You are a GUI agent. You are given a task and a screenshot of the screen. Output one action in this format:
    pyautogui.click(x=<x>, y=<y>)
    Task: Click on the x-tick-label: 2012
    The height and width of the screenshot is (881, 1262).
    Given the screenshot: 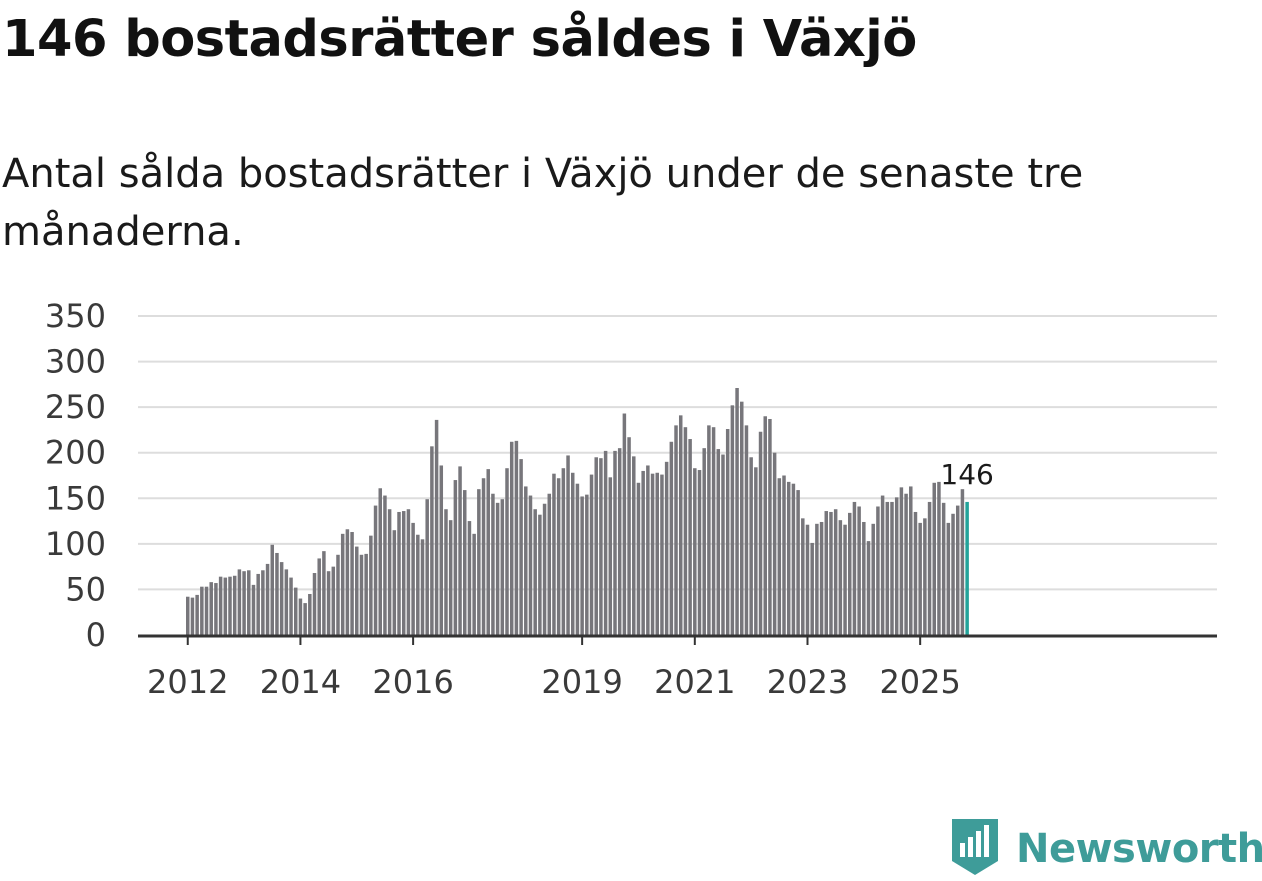 What is the action you would take?
    pyautogui.click(x=187, y=682)
    